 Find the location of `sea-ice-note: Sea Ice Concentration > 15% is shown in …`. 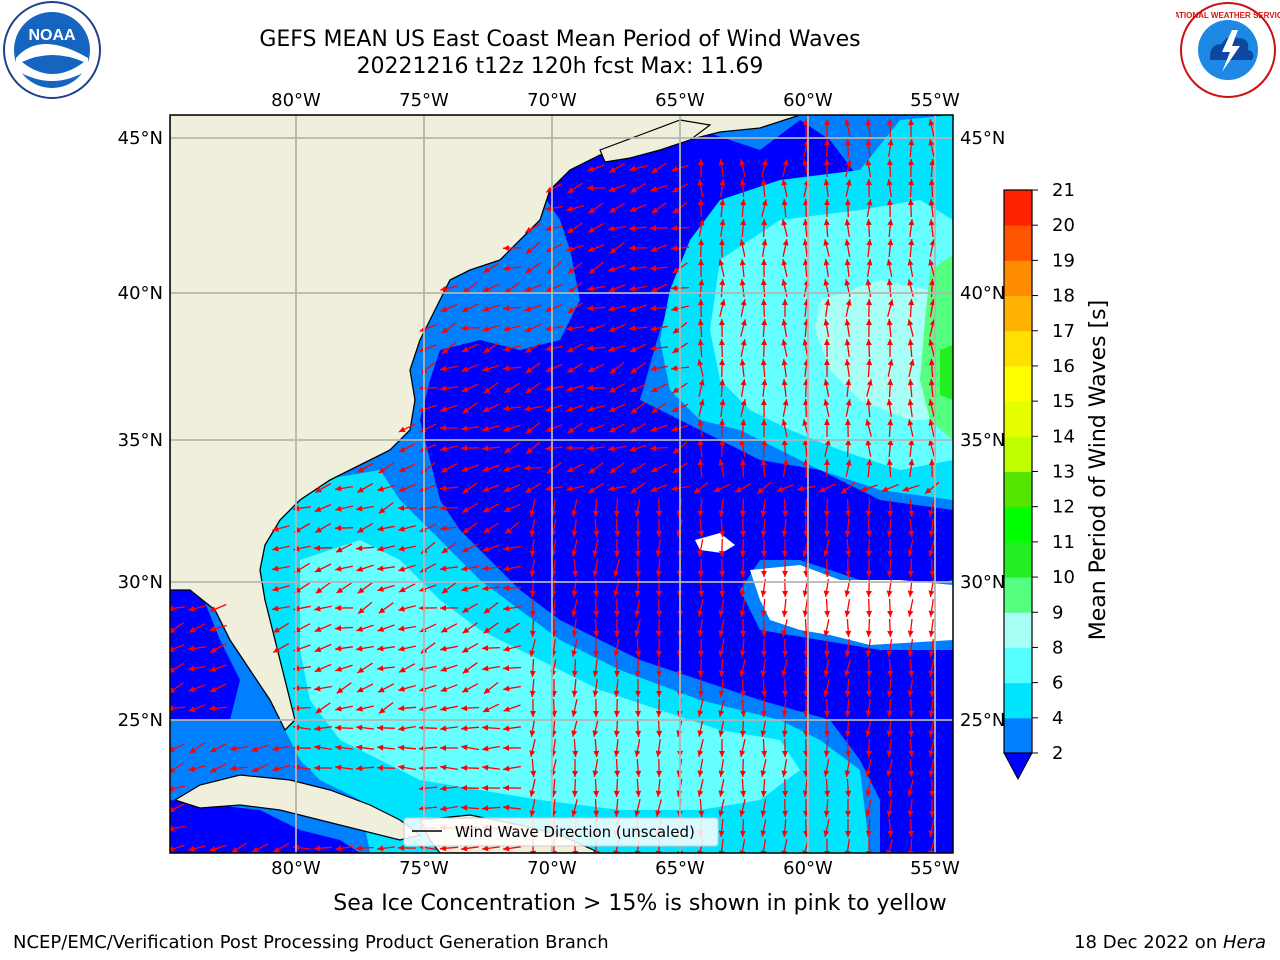

sea-ice-note: Sea Ice Concentration > 15% is shown in … is located at coordinates (640, 903).